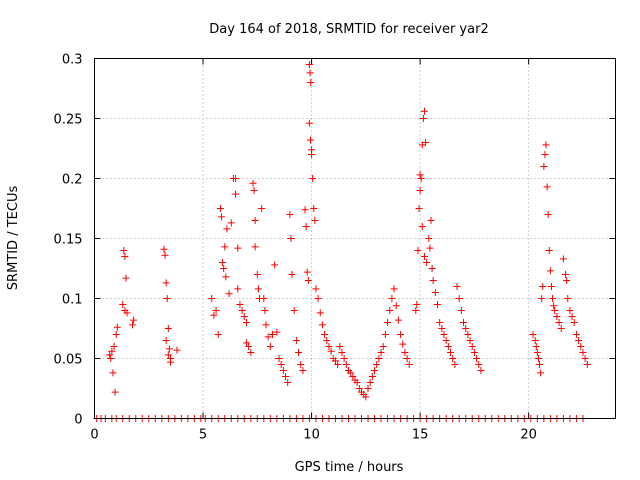 The height and width of the screenshot is (480, 640). I want to click on y-tick-label: 0.05, so click(68, 360).